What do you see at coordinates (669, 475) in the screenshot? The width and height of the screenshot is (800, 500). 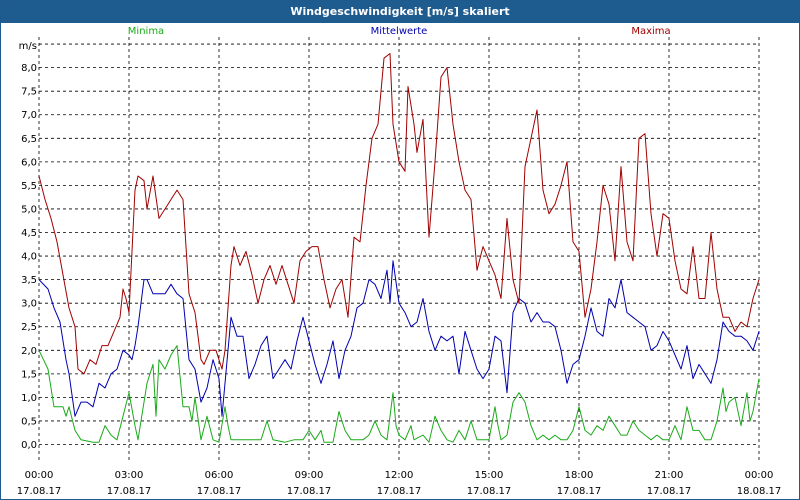 I see `x-tick-time: 21:00` at bounding box center [669, 475].